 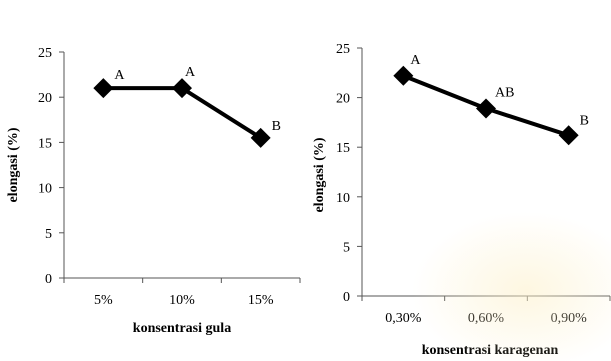 I want to click on data-point-label: AB, so click(x=504, y=93).